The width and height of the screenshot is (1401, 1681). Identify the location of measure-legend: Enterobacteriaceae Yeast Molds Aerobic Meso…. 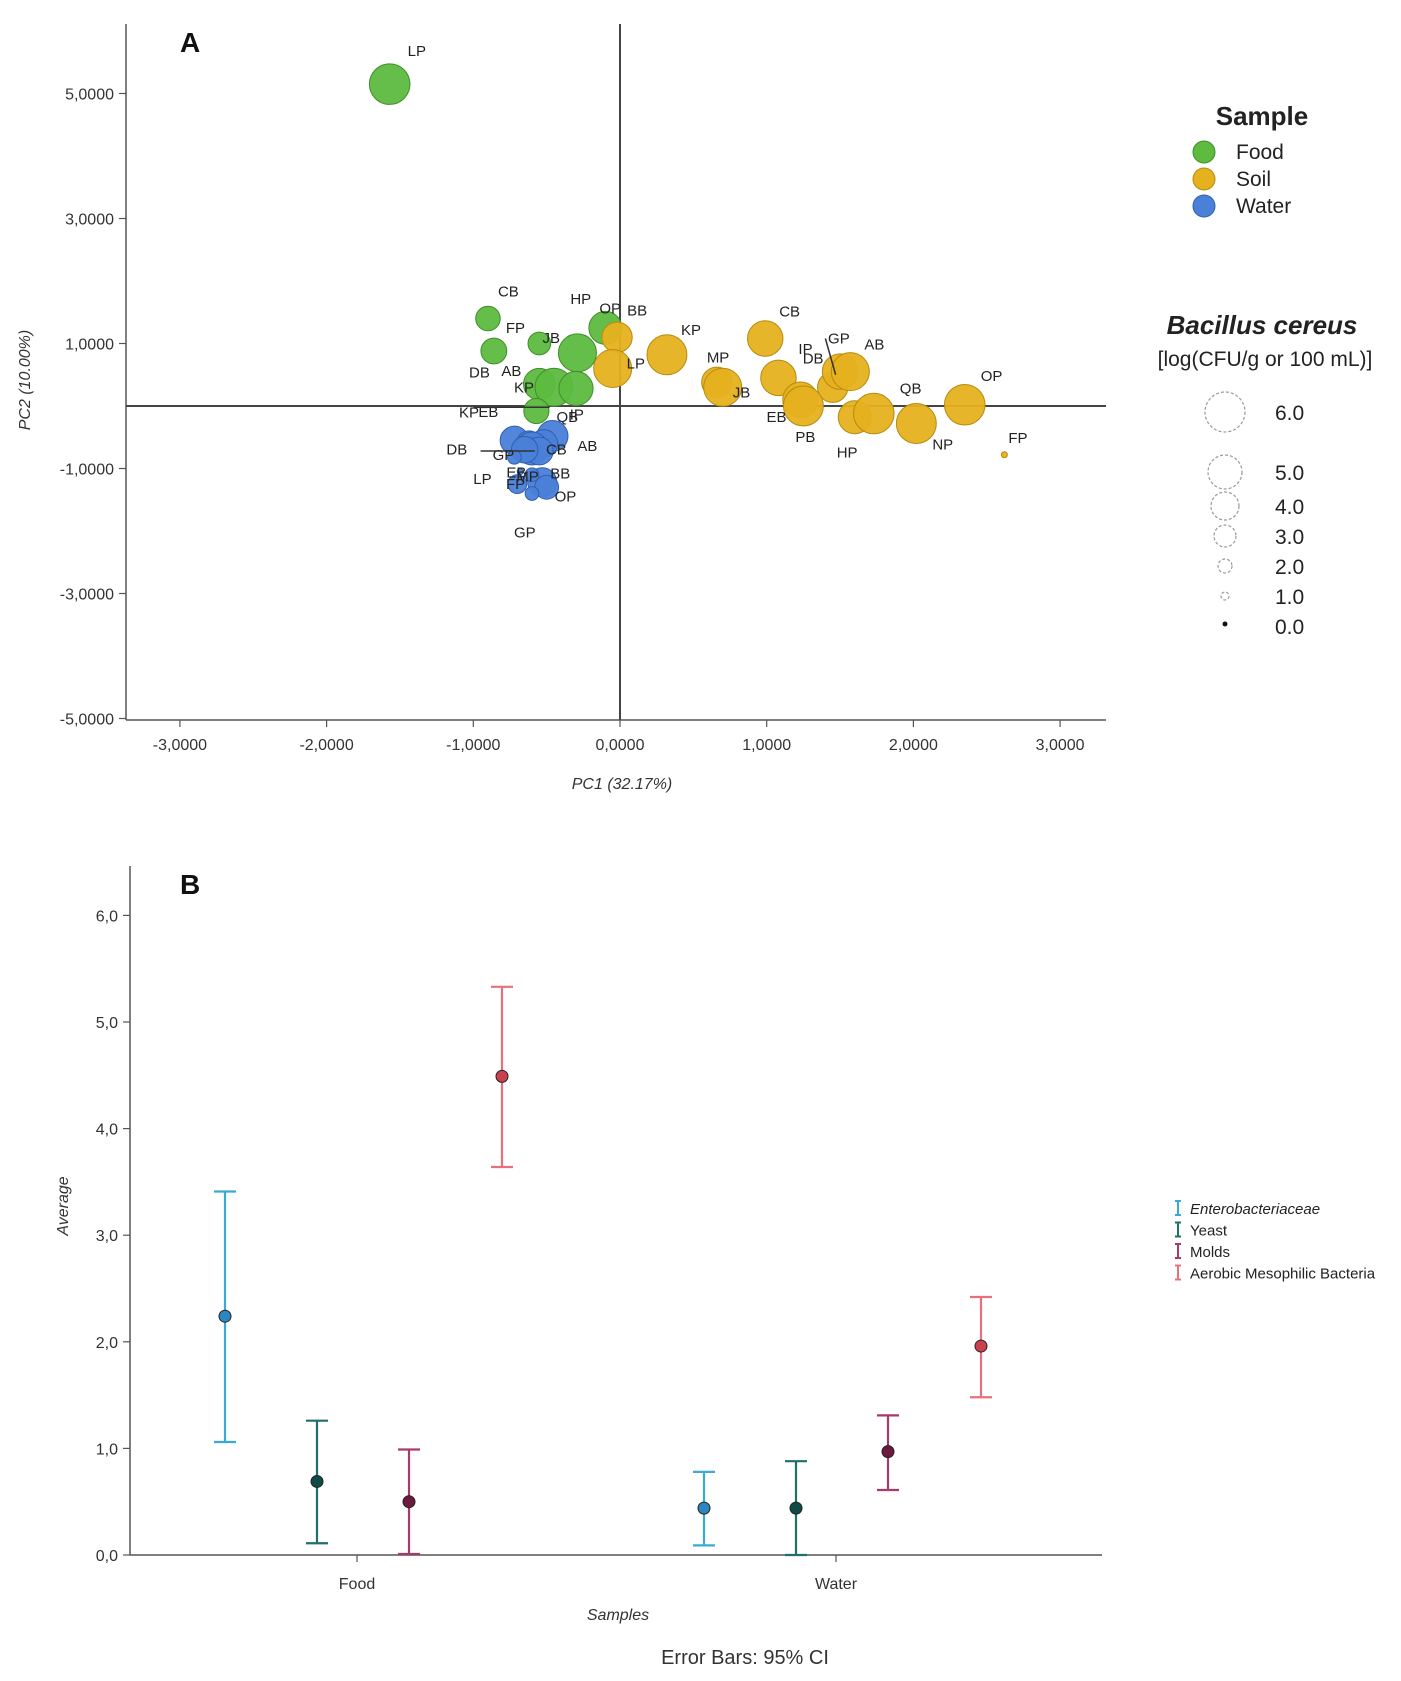
(1275, 1241).